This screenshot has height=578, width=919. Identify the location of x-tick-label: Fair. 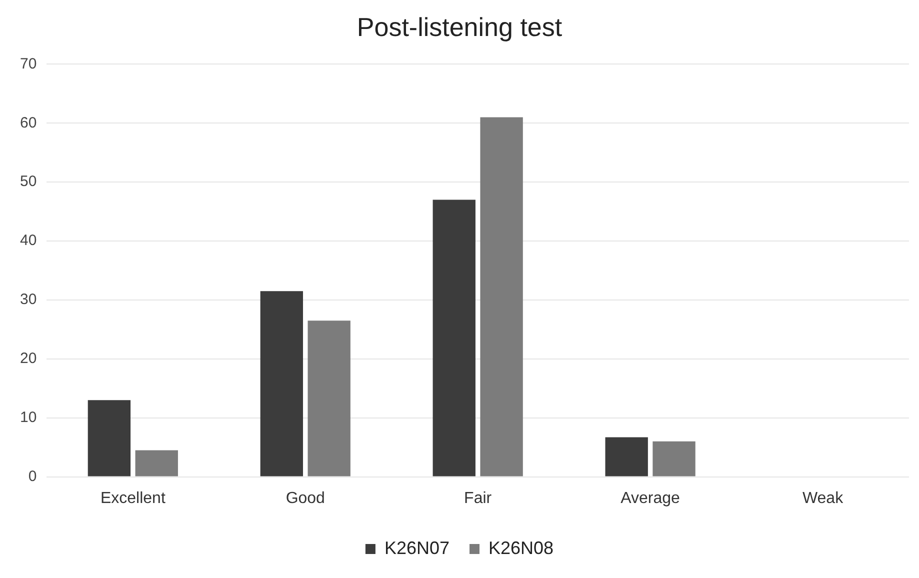
(478, 498).